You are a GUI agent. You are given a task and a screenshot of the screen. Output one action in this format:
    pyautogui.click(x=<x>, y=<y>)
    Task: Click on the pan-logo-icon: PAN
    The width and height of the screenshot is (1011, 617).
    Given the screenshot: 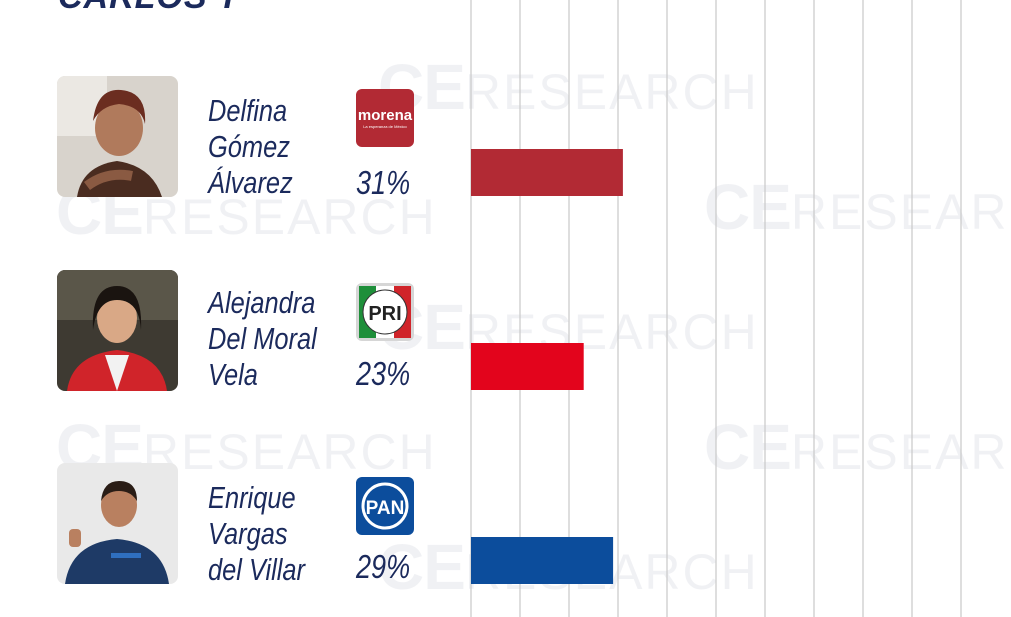 What is the action you would take?
    pyautogui.click(x=385, y=506)
    